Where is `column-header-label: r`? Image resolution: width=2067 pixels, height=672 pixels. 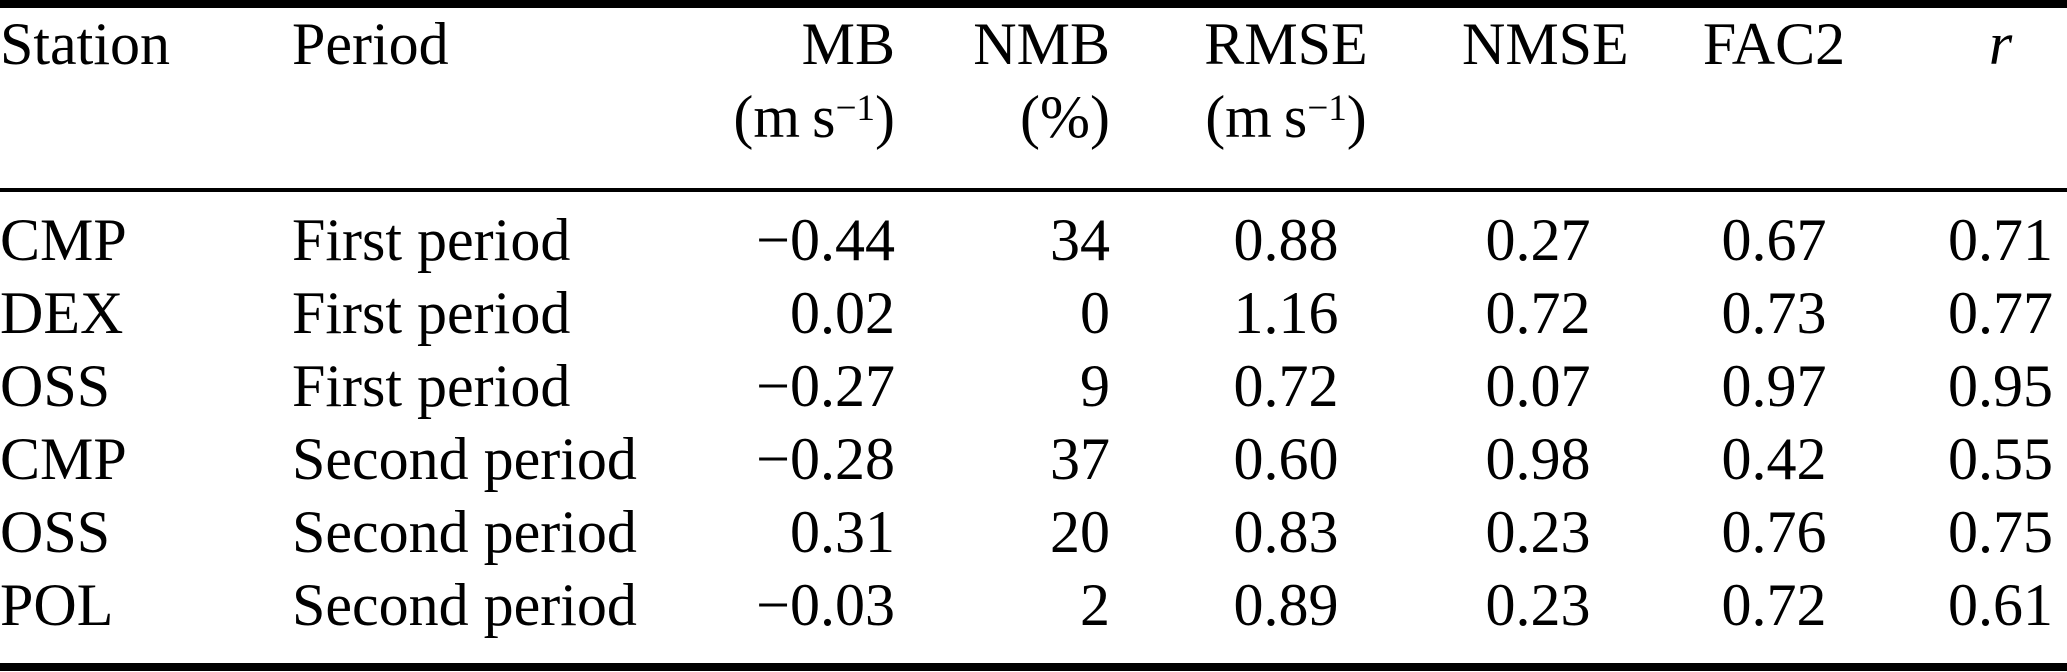
column-header-label: r is located at coordinates (2000, 44).